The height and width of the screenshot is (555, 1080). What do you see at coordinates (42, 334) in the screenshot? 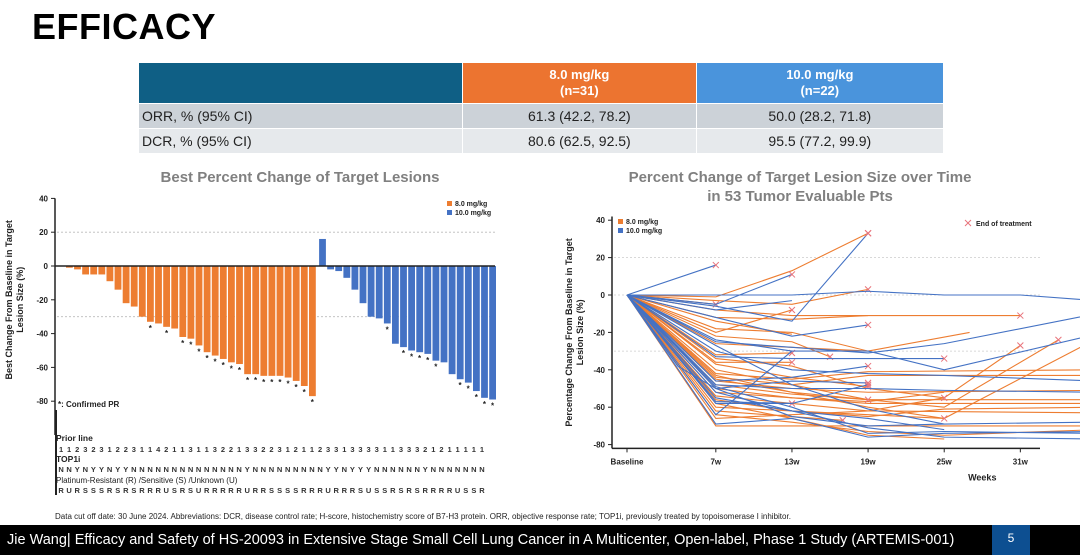
I see `y-tick-label: -40` at bounding box center [42, 334].